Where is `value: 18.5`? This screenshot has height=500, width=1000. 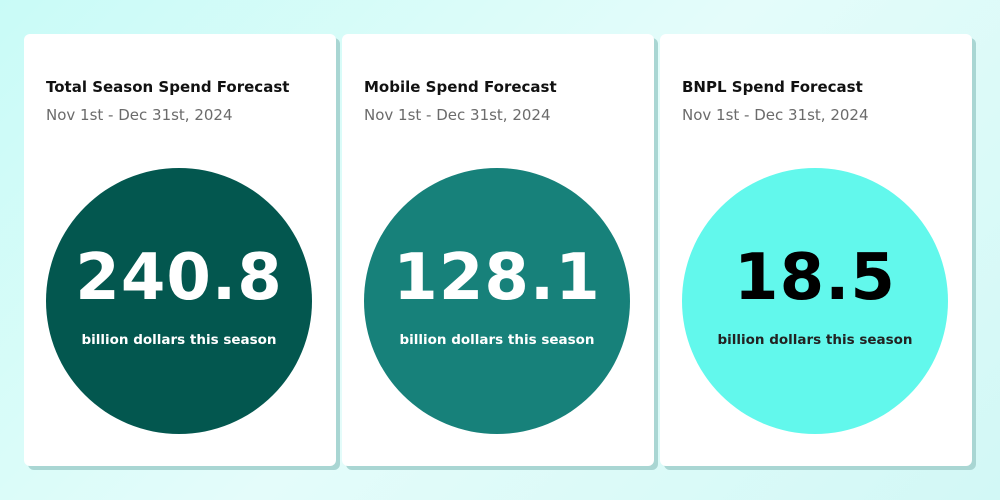
value: 18.5 is located at coordinates (815, 278).